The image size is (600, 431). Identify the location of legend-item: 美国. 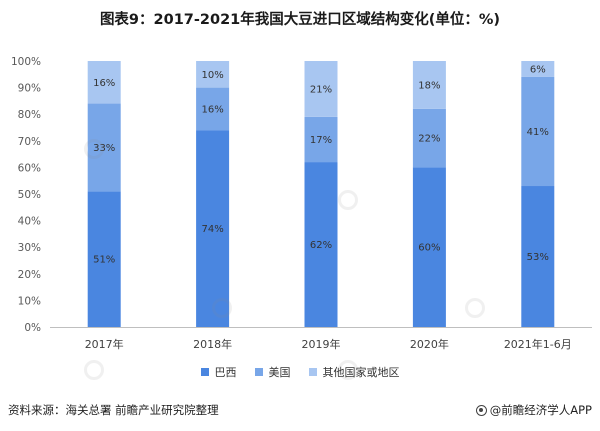
(272, 372).